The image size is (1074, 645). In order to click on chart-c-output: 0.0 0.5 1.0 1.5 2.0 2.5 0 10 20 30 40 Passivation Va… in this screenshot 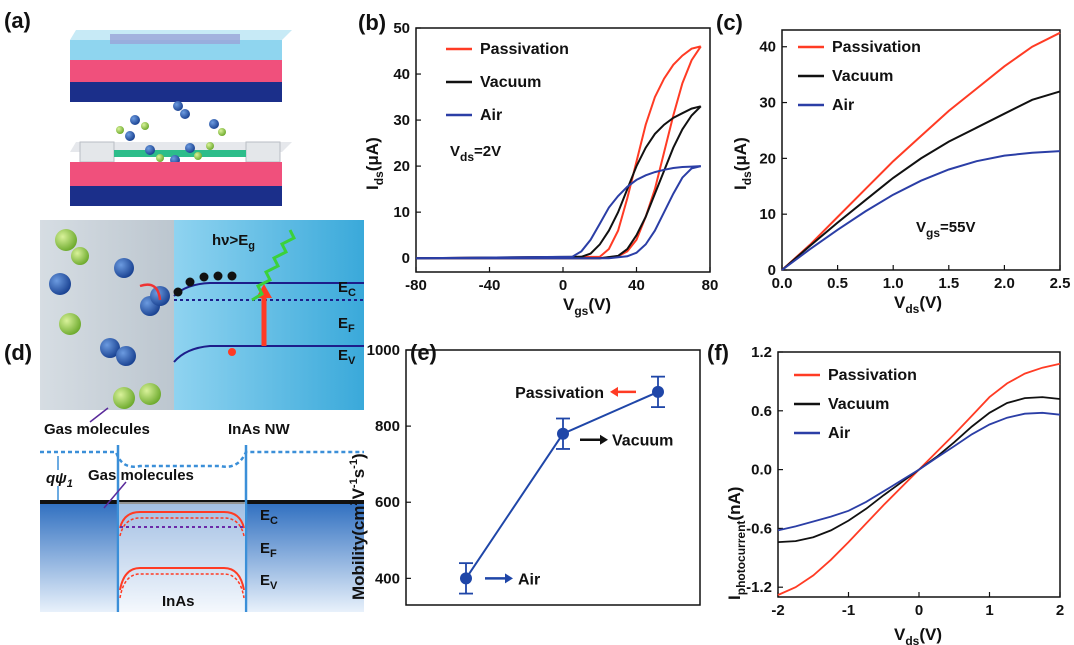, I will do `click(901, 172)`.